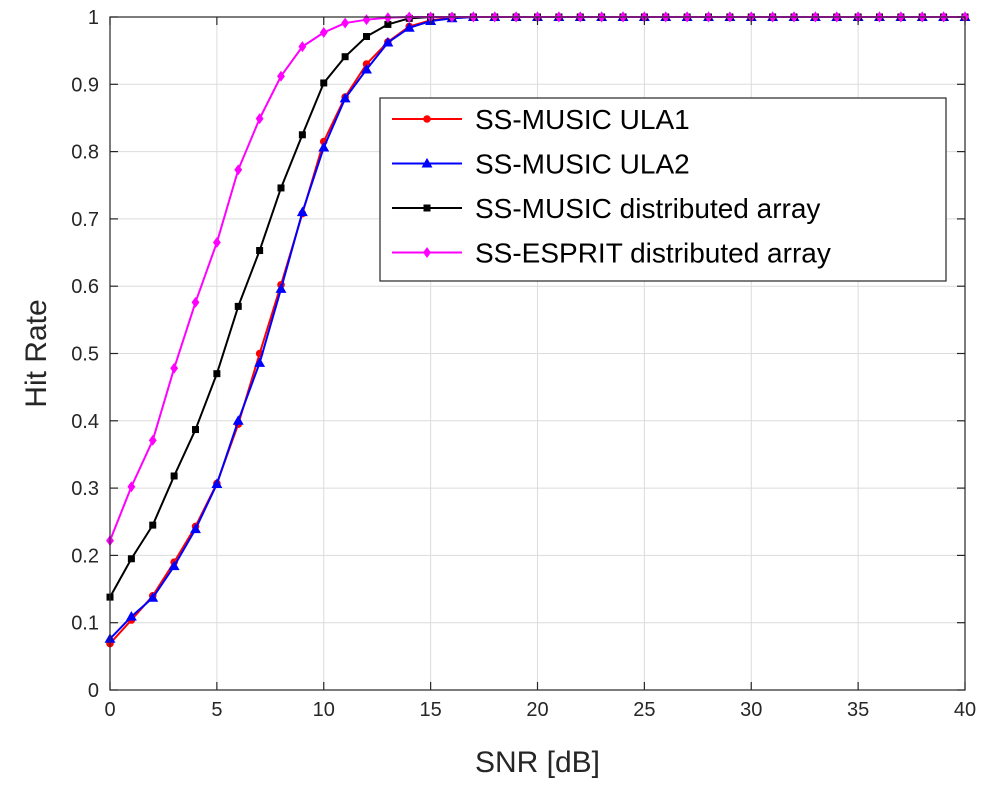  Describe the element at coordinates (858, 710) in the screenshot. I see `x-tick-label: 35` at that location.